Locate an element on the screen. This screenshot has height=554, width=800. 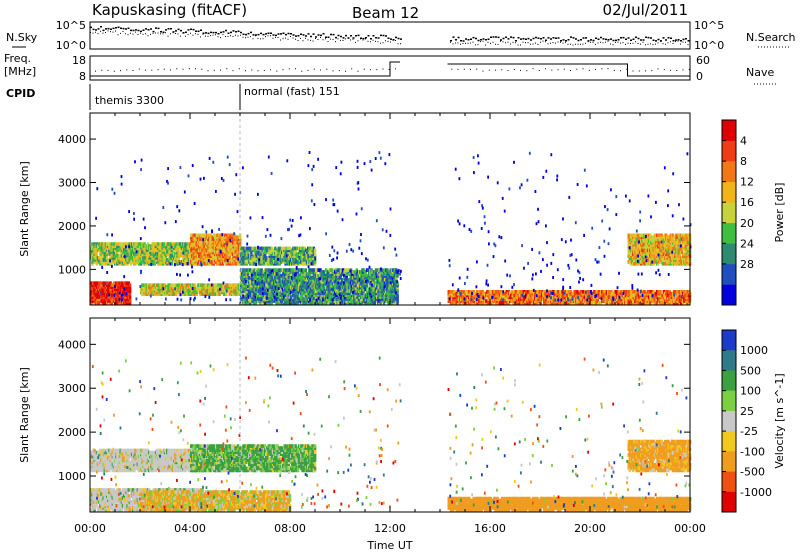
nsky-tick-low: 10^0 is located at coordinates (71, 45).